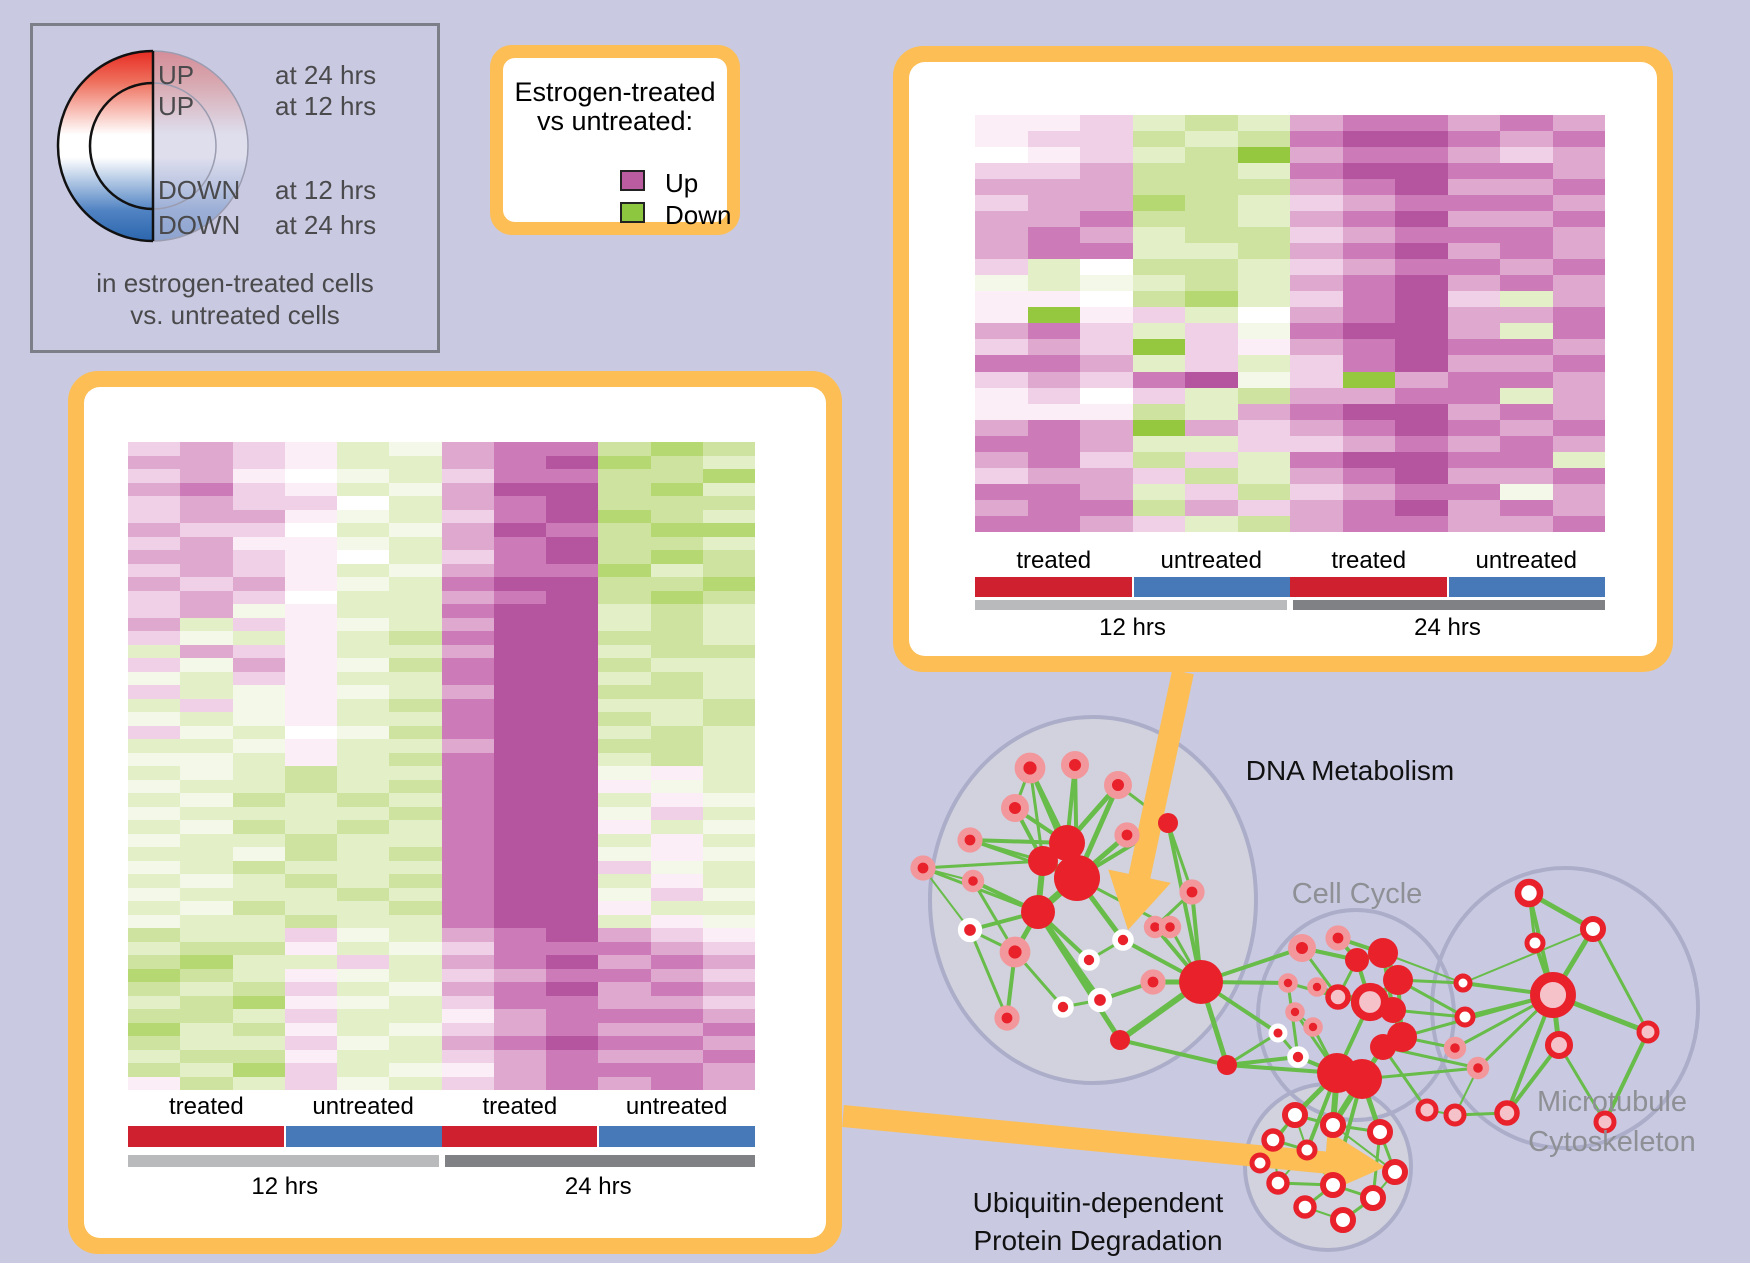  Describe the element at coordinates (520, 1106) in the screenshot. I see `group-label-treated-2: treated` at that location.